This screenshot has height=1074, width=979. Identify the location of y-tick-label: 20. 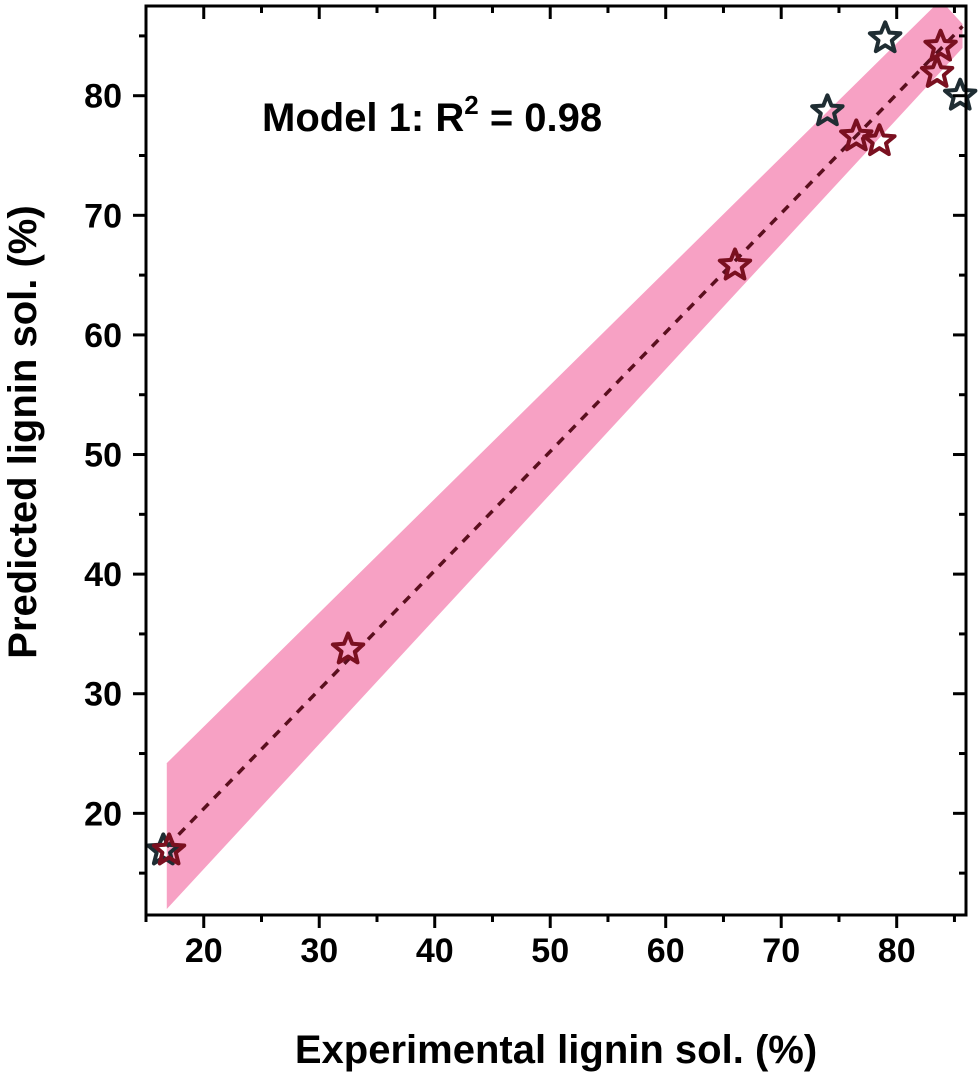
(103, 814).